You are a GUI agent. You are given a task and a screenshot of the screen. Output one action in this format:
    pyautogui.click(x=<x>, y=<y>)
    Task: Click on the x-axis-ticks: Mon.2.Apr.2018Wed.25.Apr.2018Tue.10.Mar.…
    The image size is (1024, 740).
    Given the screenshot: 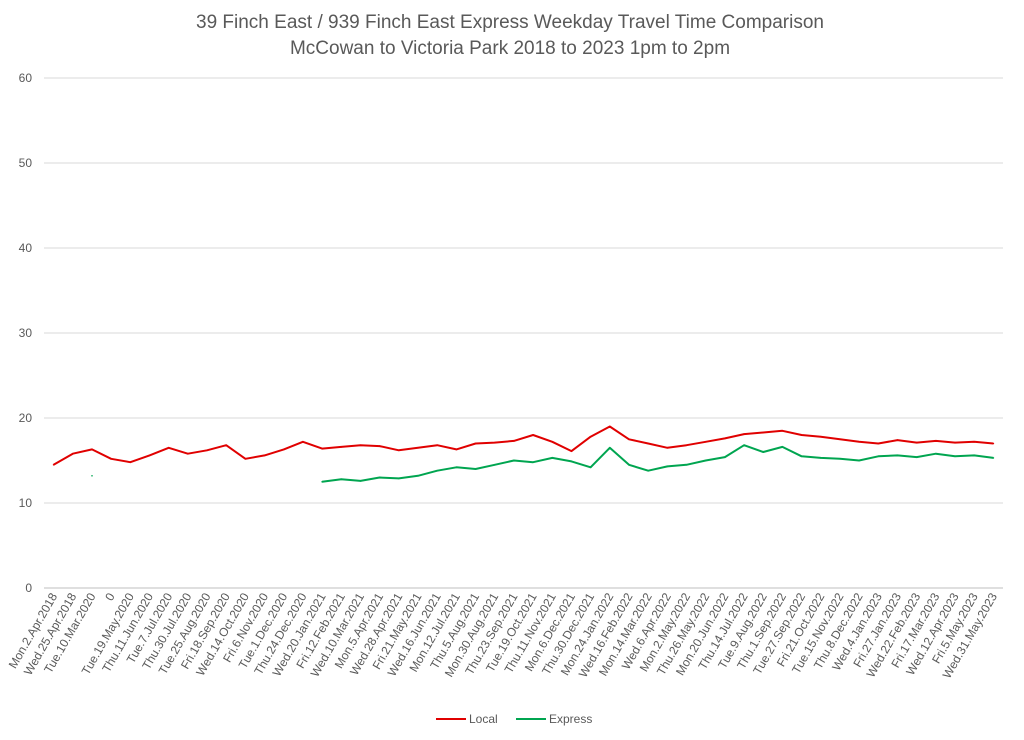 What is the action you would take?
    pyautogui.click(x=503, y=635)
    